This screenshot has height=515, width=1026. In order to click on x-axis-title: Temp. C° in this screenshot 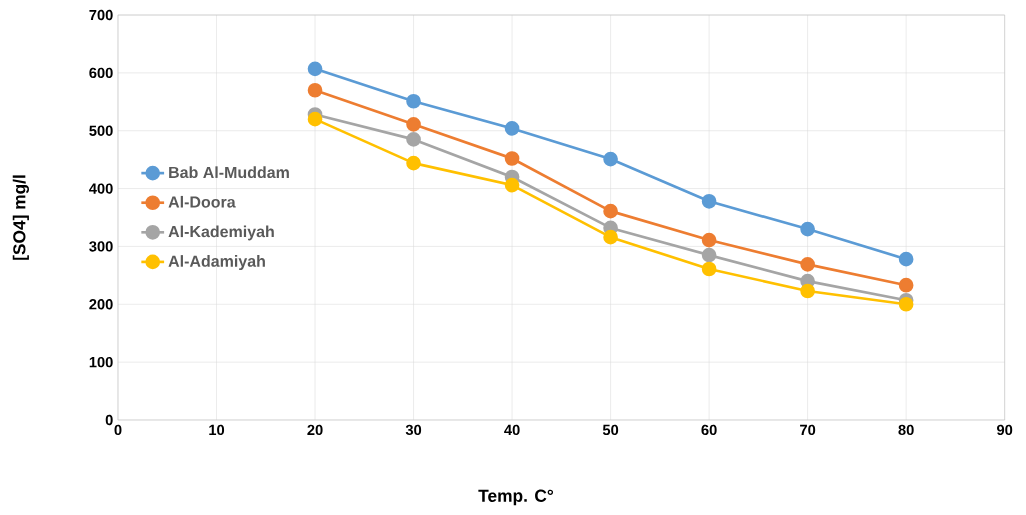, I will do `click(516, 497)`.